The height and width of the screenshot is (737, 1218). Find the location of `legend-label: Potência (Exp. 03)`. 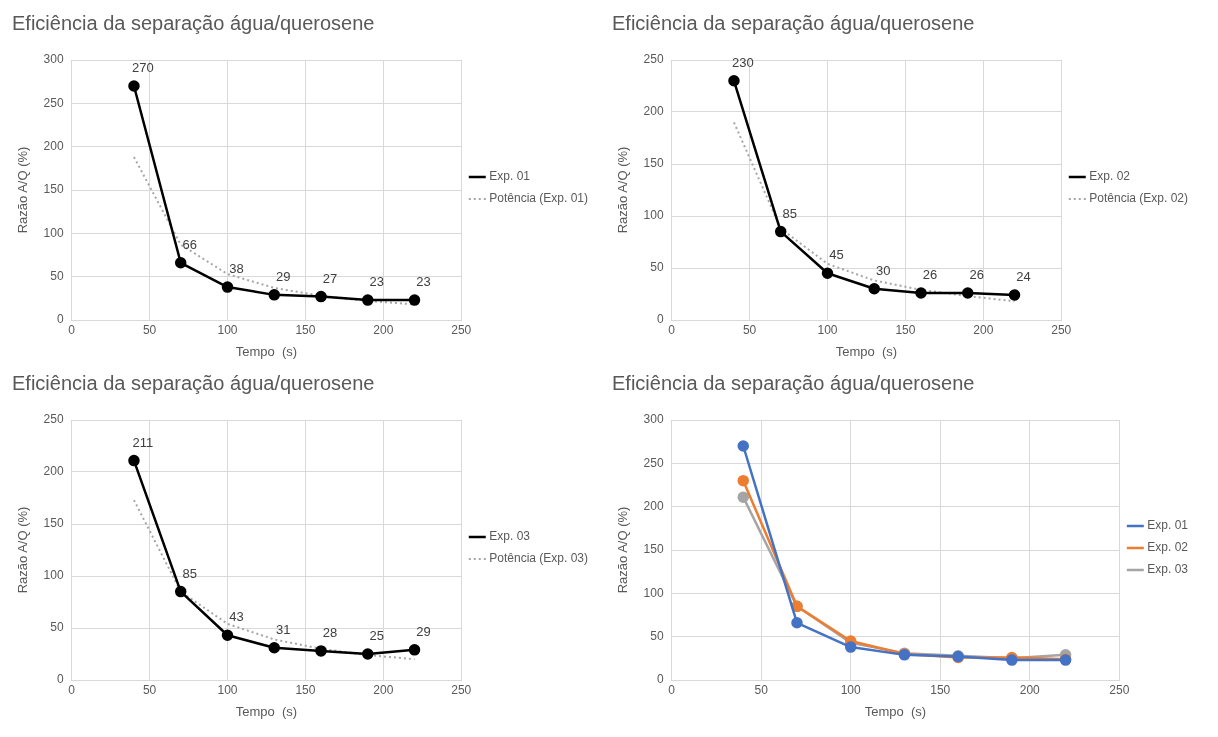

legend-label: Potência (Exp. 03) is located at coordinates (538, 558).